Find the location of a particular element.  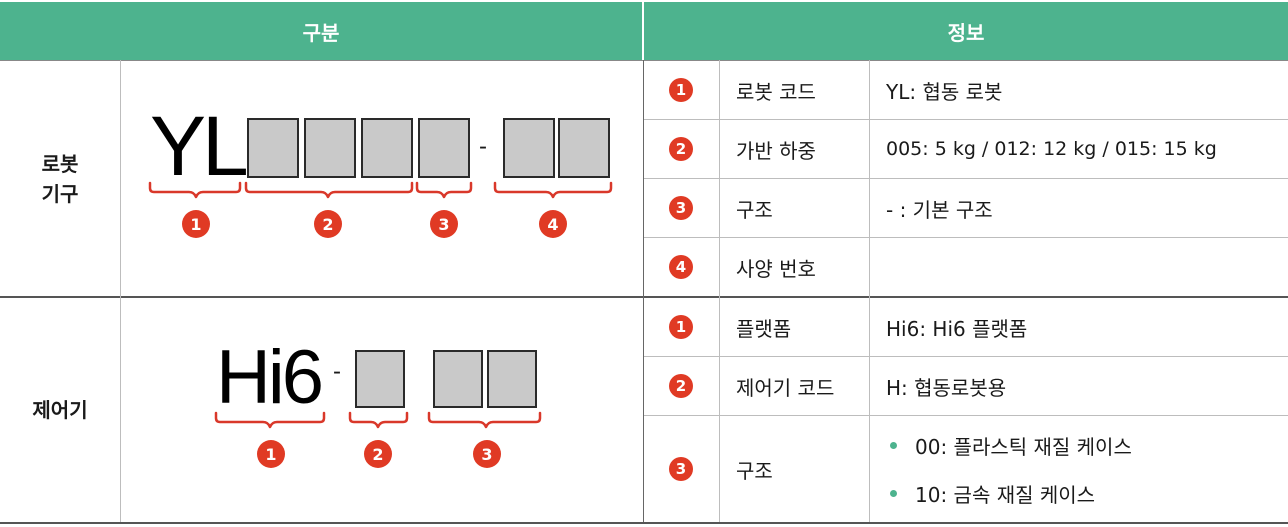

row-number: 4 is located at coordinates (681, 267).